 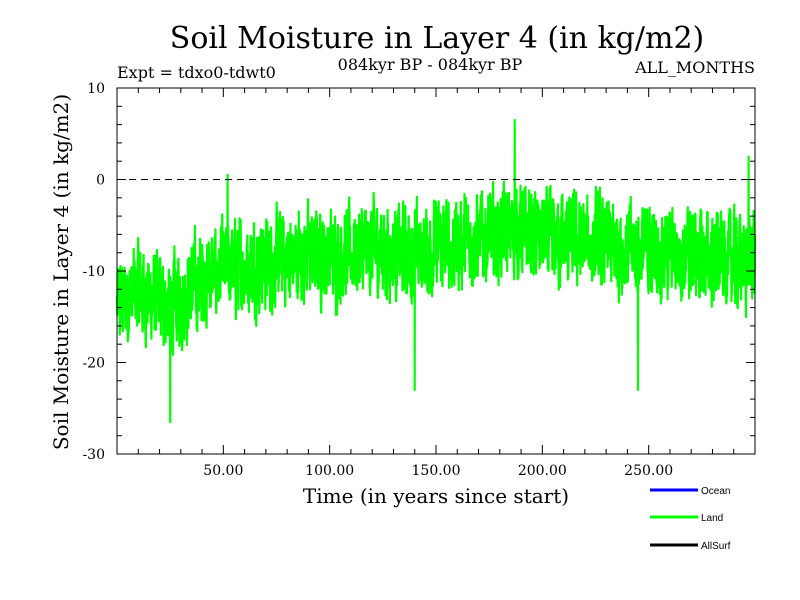 I want to click on period-label: 084kyr BP - 084kyr BP, so click(x=430, y=64).